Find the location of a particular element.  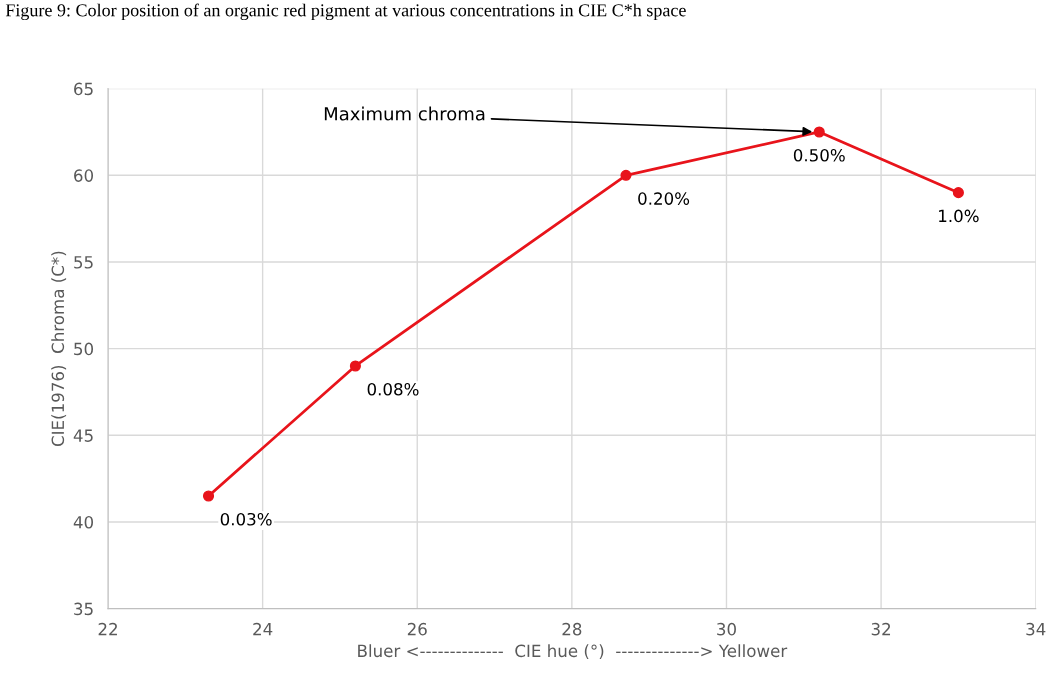

y-tick-label: 50 is located at coordinates (84, 349).